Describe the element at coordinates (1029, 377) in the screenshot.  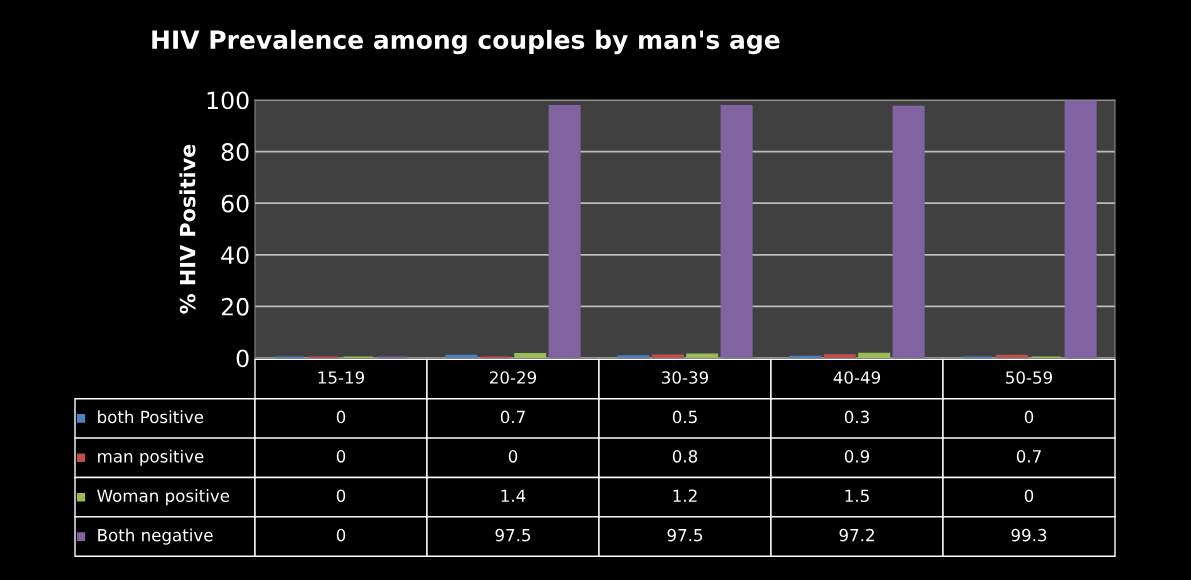
I see `x-tick-label: 50-59` at that location.